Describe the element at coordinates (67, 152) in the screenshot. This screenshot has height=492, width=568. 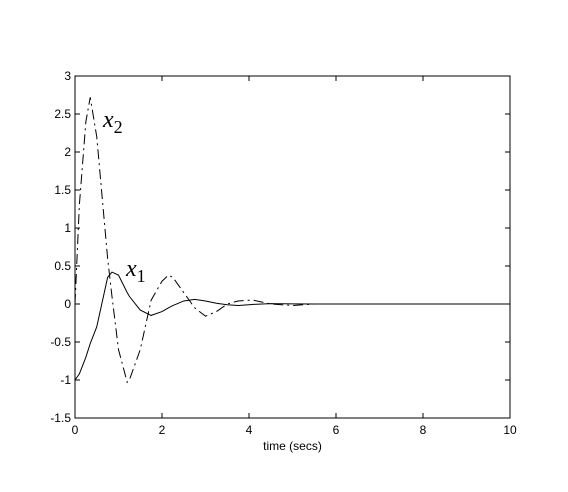
I see `y-tick-label: 2` at that location.